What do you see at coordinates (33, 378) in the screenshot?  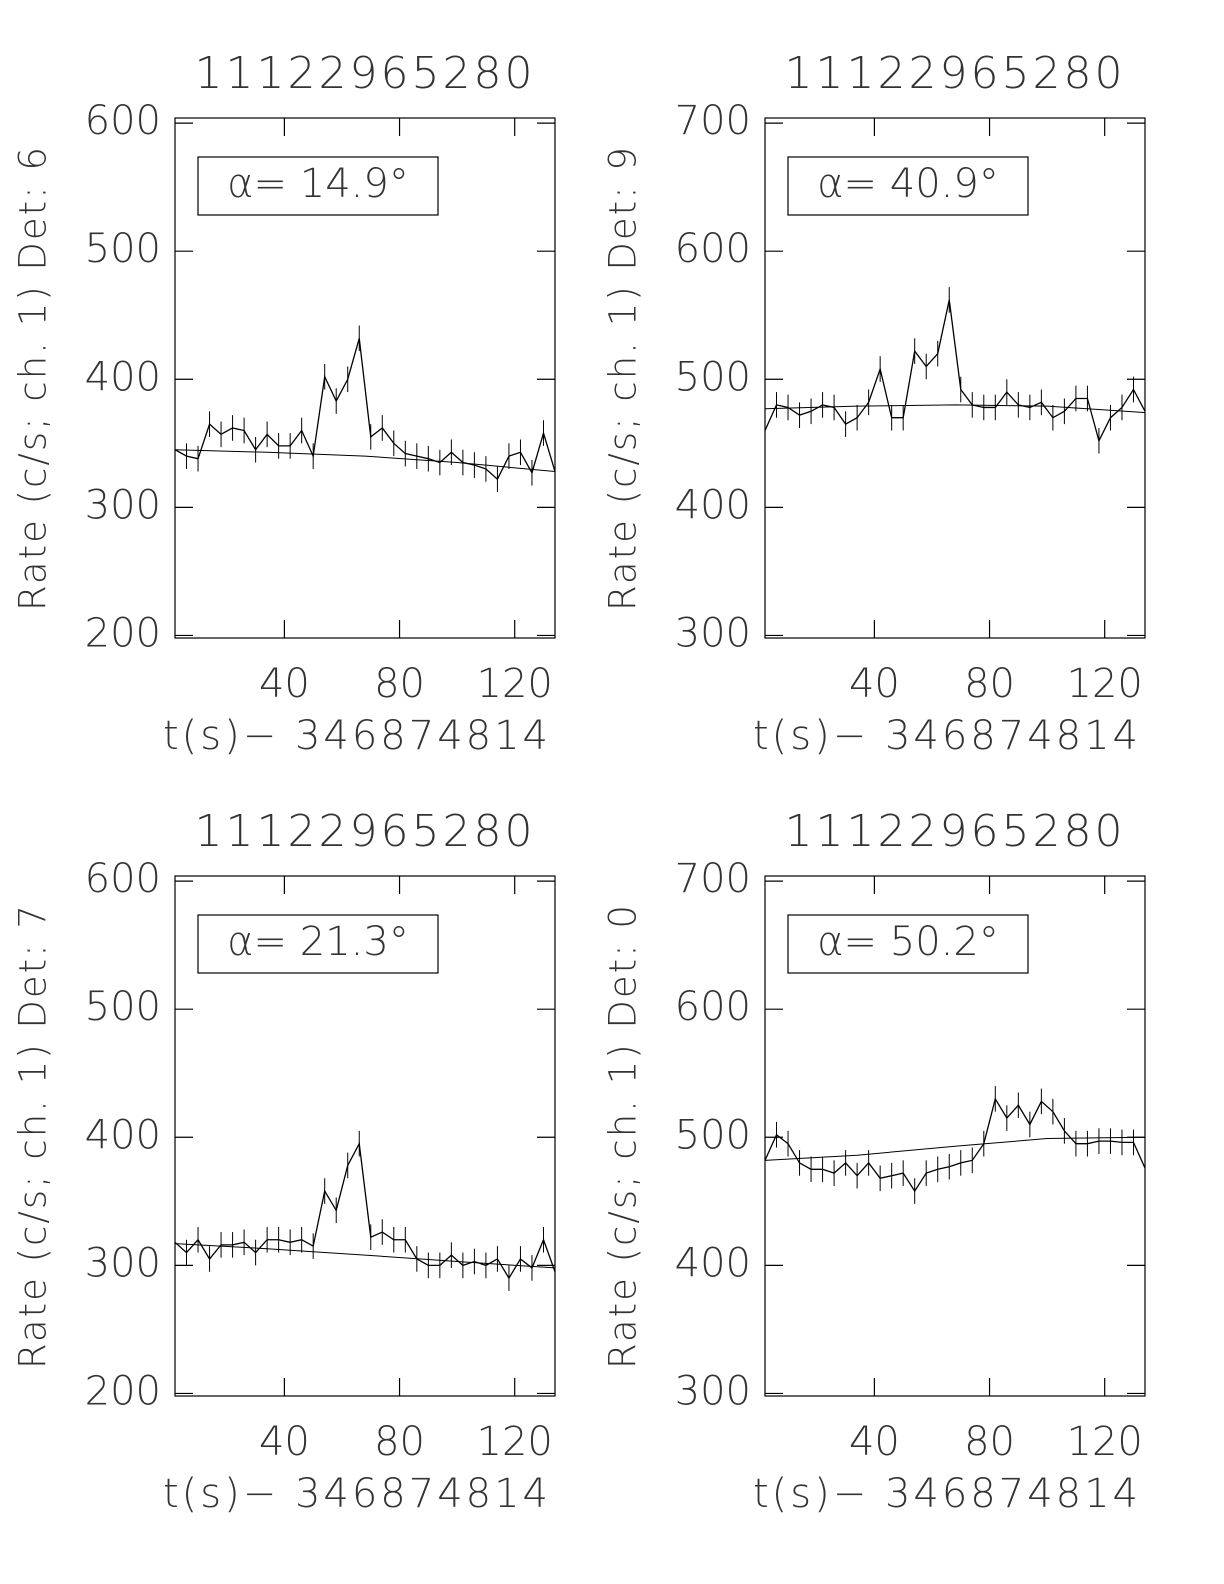 I see `y-axis-label: Rate (c/s; ch. 1) Det: 6` at bounding box center [33, 378].